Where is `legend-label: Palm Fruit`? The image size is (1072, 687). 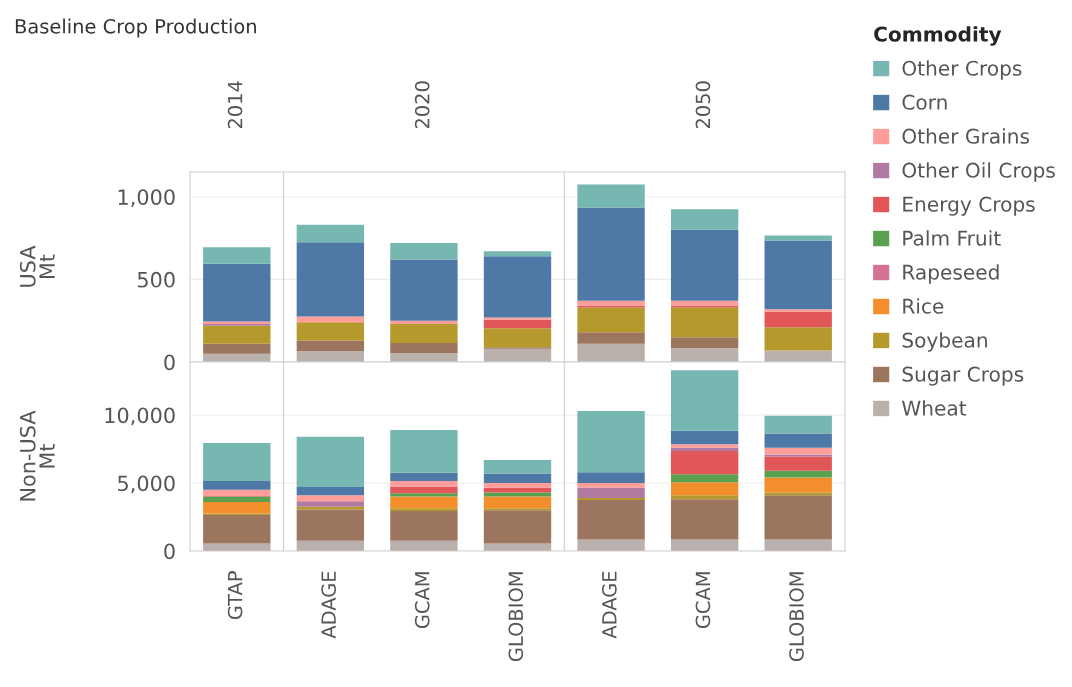
legend-label: Palm Fruit is located at coordinates (952, 238).